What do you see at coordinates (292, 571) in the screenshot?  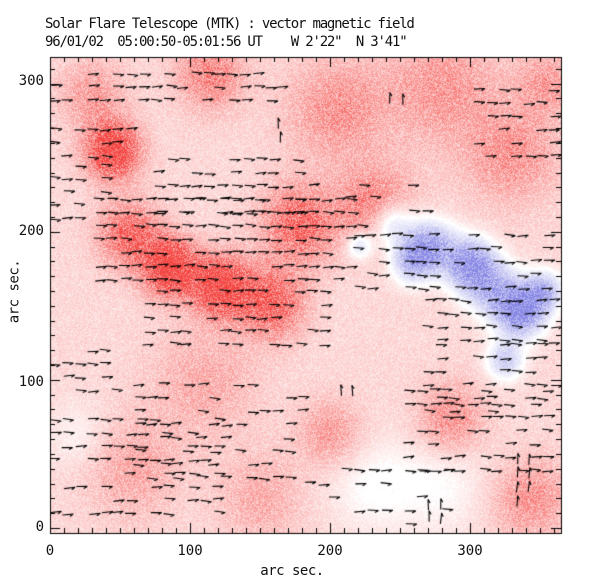 I see `x-axis-label: arc sec.` at bounding box center [292, 571].